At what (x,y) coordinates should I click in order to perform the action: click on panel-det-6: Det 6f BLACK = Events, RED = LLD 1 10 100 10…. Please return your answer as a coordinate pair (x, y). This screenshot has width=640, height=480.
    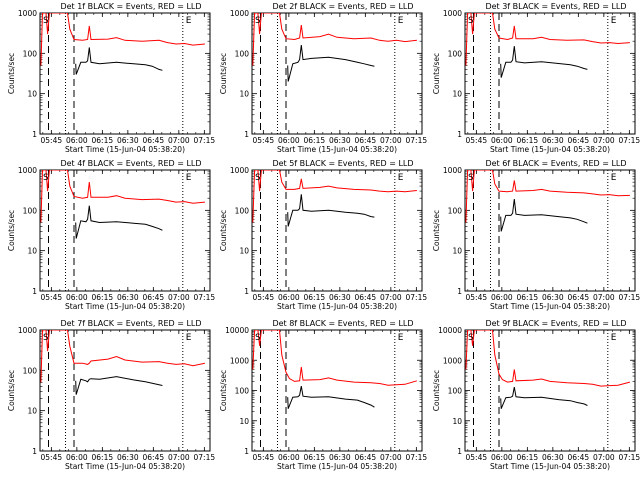
    Looking at the image, I should click on (536, 235).